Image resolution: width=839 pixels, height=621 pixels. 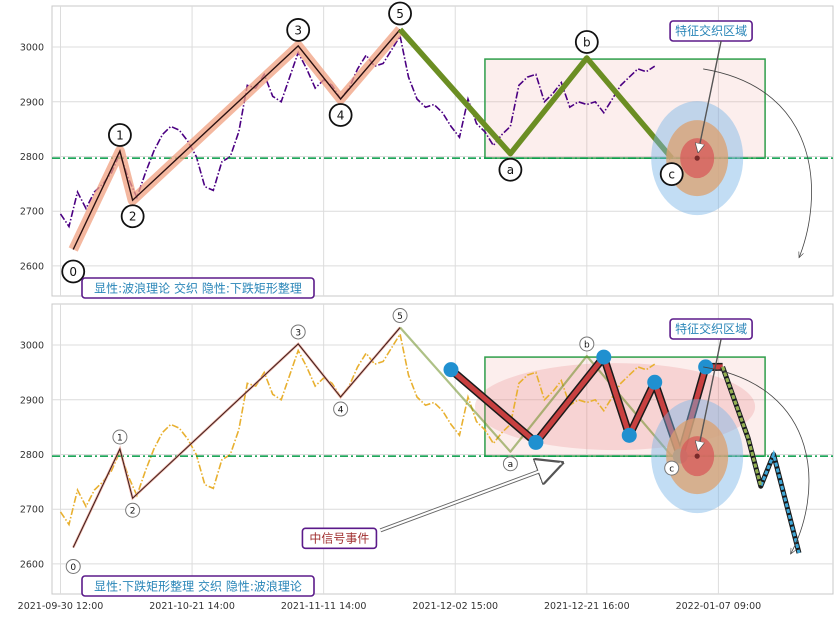 I want to click on x-tick-label: 2021-12-02 15:00, so click(x=455, y=606).